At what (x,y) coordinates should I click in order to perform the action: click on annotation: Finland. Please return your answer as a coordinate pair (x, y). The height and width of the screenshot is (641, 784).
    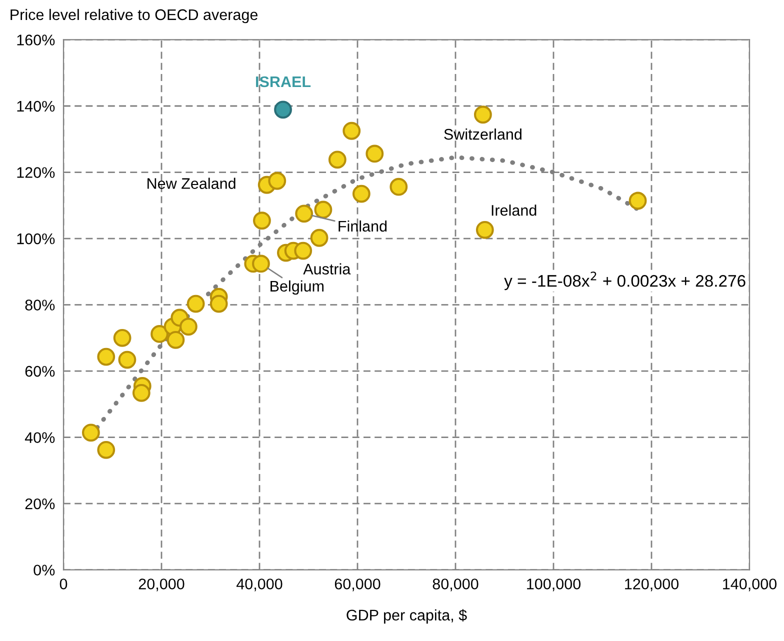
    Looking at the image, I should click on (362, 226).